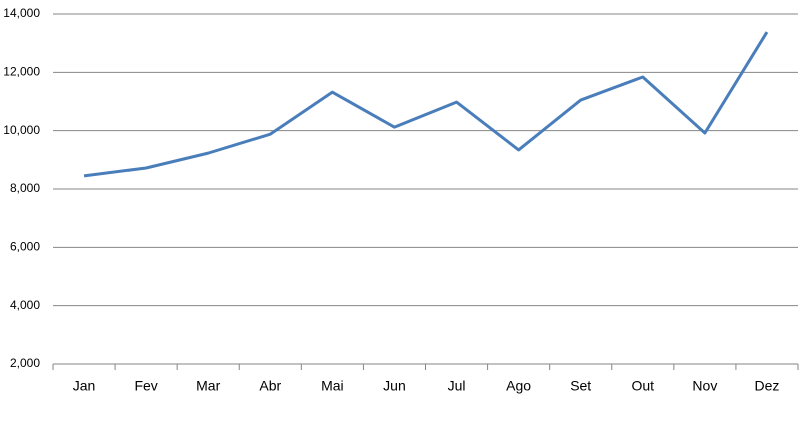  What do you see at coordinates (270, 386) in the screenshot?
I see `x-tick-label: Abr` at bounding box center [270, 386].